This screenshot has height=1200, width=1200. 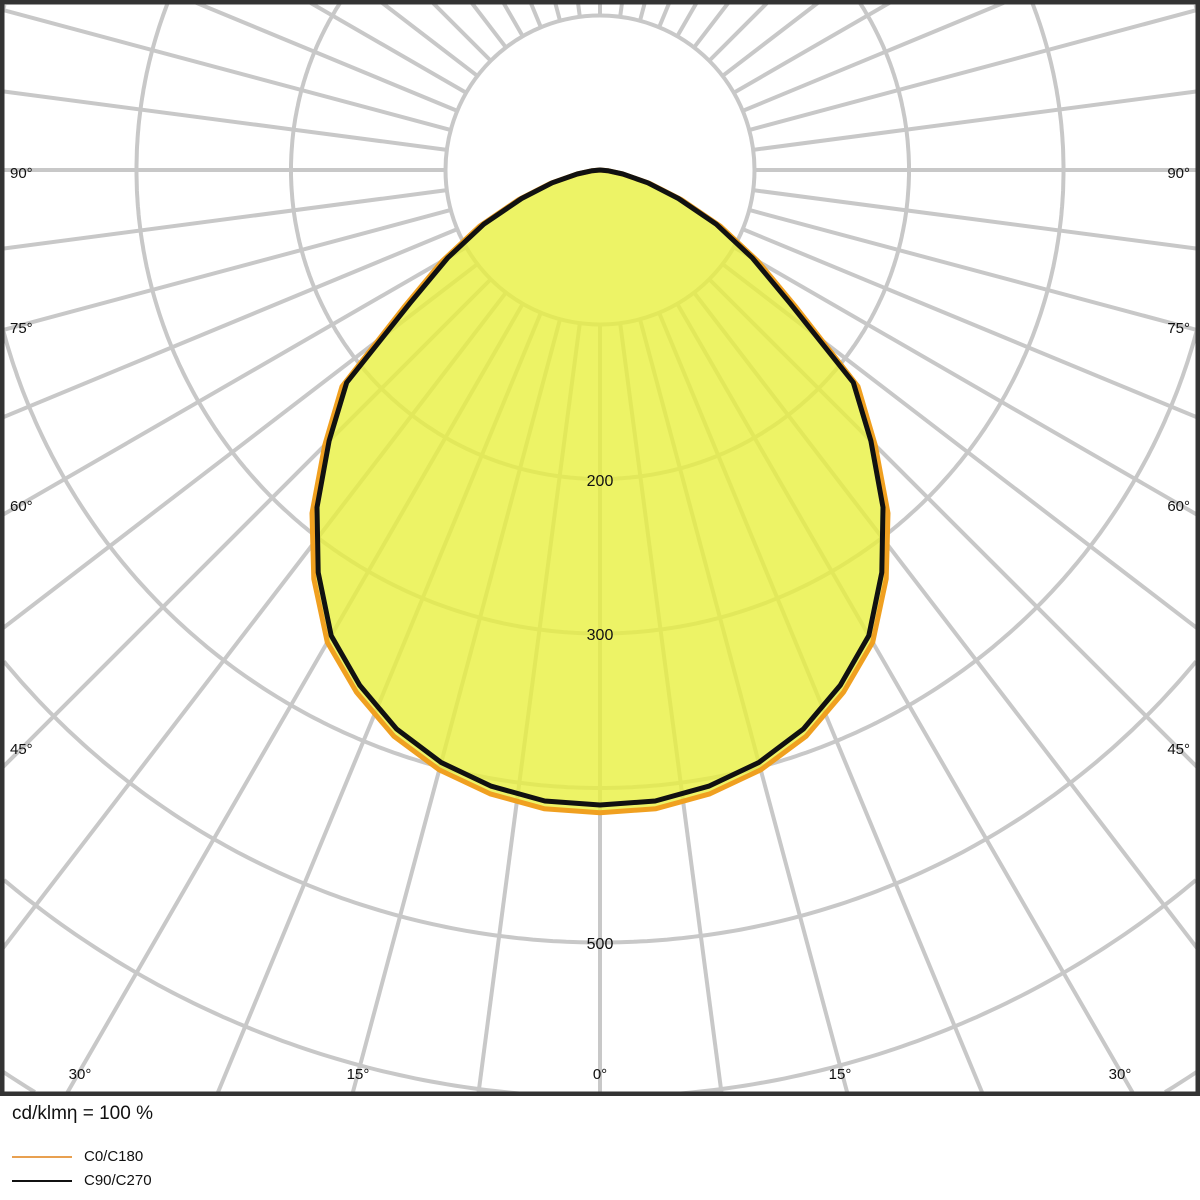 What do you see at coordinates (42, 1180) in the screenshot?
I see `legend-swatch-black` at bounding box center [42, 1180].